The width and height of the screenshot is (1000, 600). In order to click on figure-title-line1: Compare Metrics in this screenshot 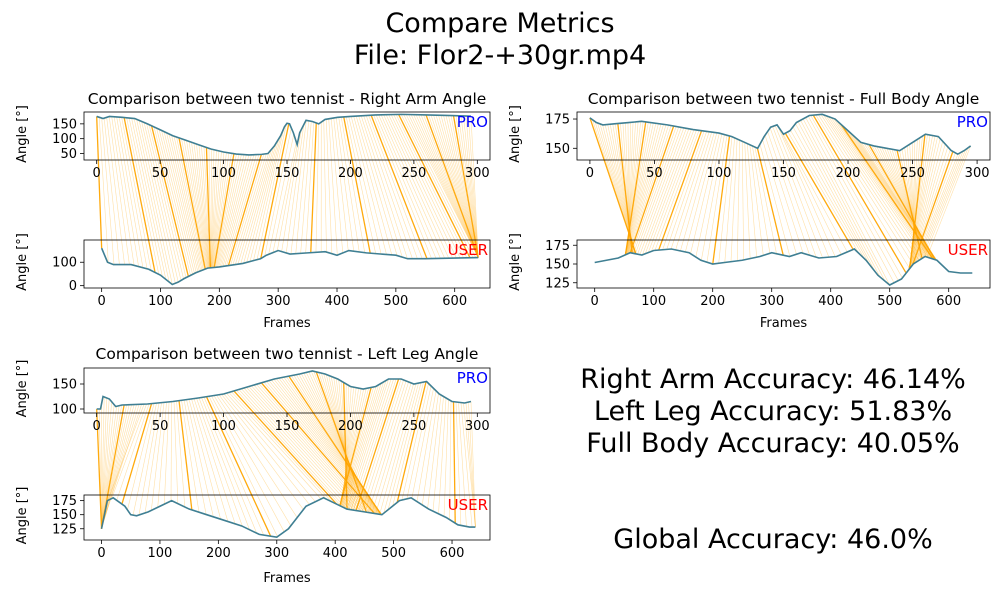, I will do `click(500, 23)`.